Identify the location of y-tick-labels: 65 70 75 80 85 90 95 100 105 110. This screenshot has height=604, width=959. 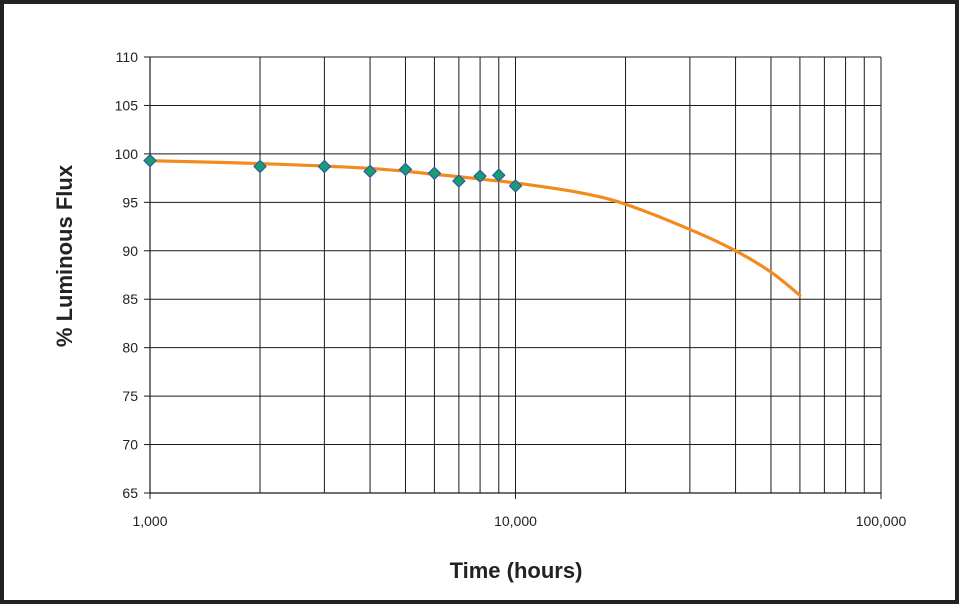
(127, 275).